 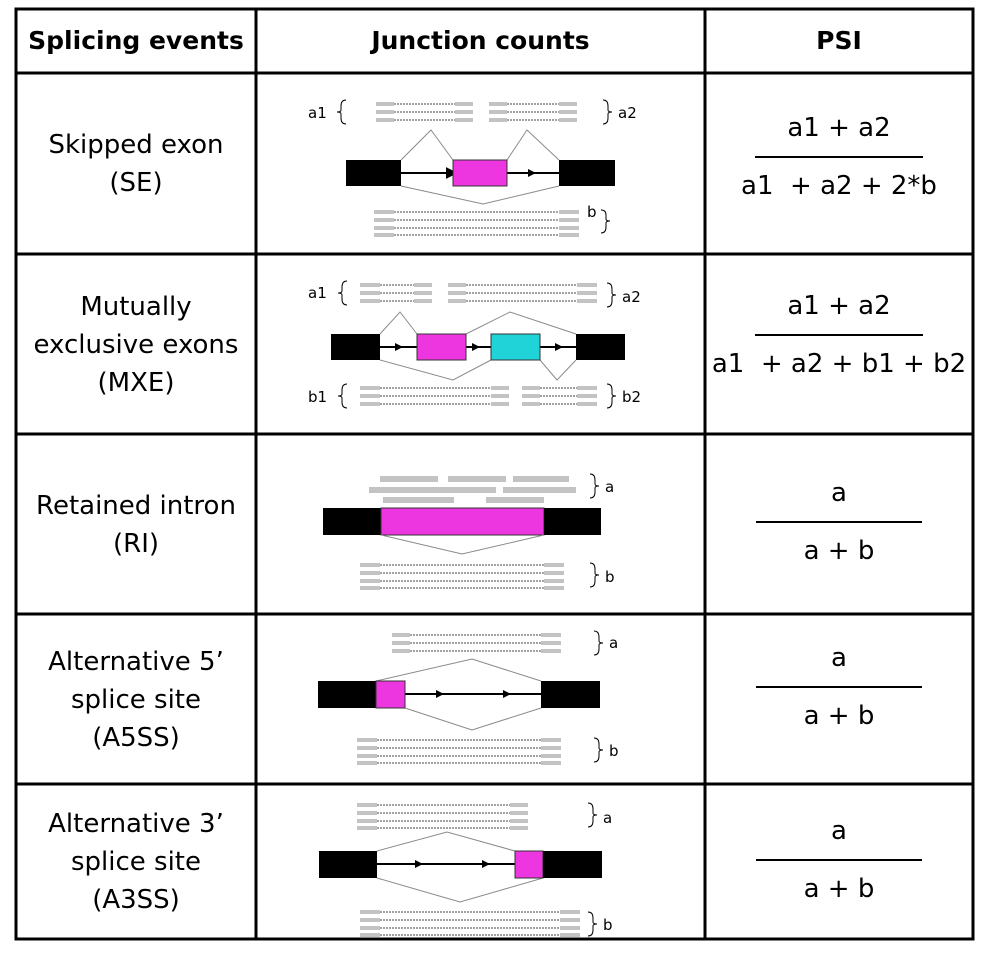 I want to click on event-alternative-3-splice-site: Alternative 3’ splice site (A3SS), so click(x=136, y=862).